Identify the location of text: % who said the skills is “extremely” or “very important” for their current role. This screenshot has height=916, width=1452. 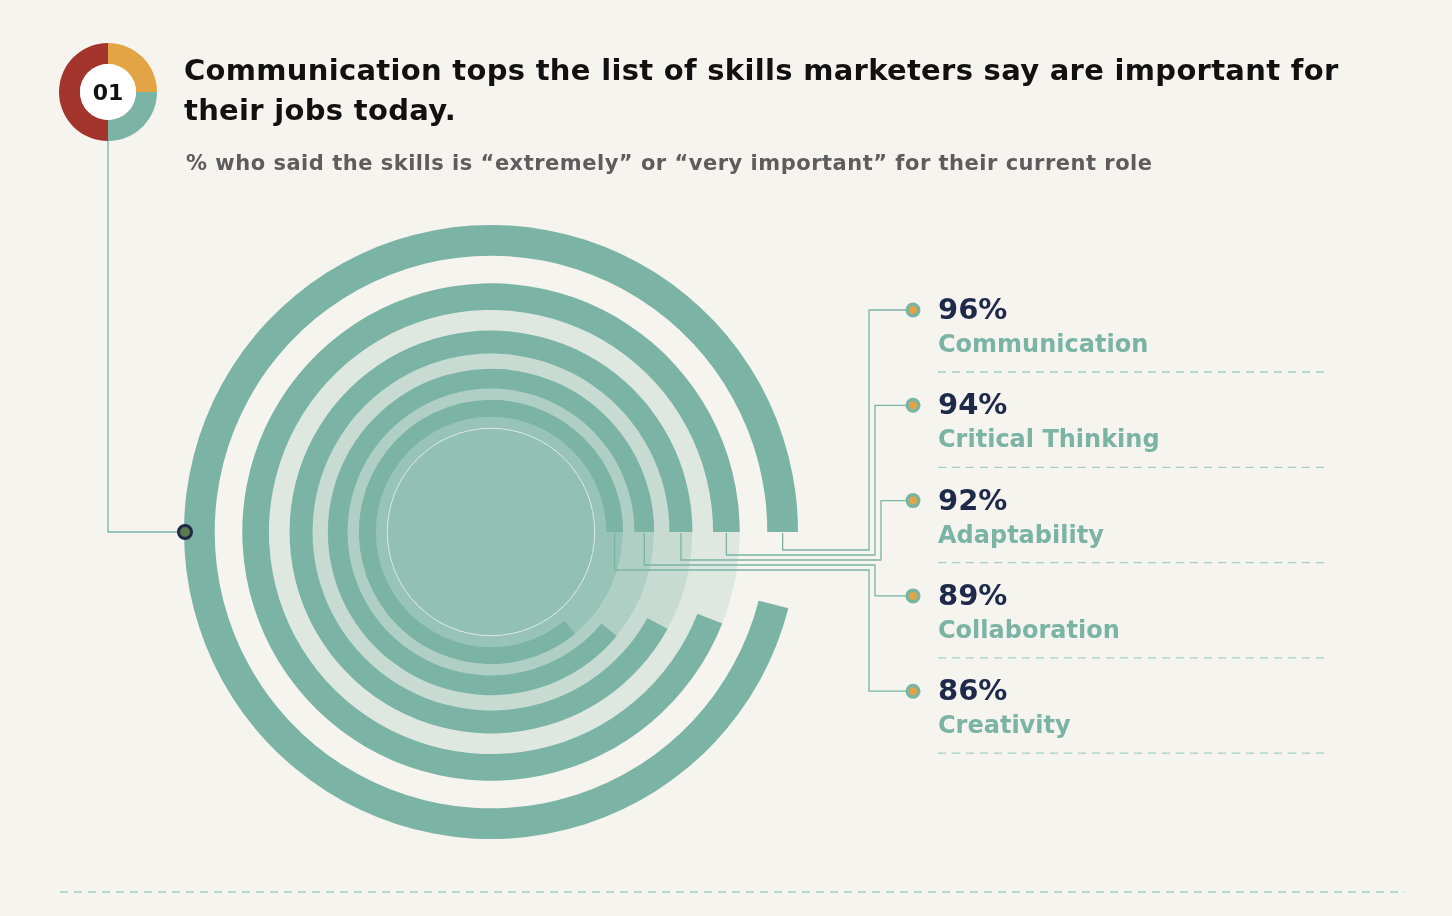
(669, 163).